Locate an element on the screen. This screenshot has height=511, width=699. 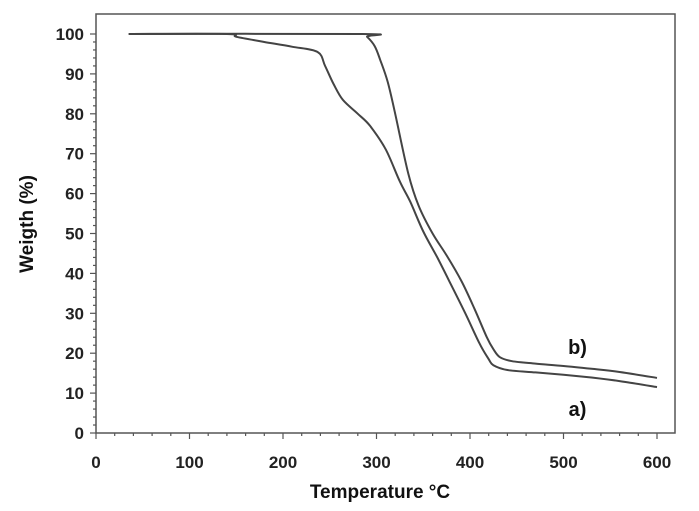
x-axis-tick-labels: 0 100 200 300 400 500 600 is located at coordinates (381, 462).